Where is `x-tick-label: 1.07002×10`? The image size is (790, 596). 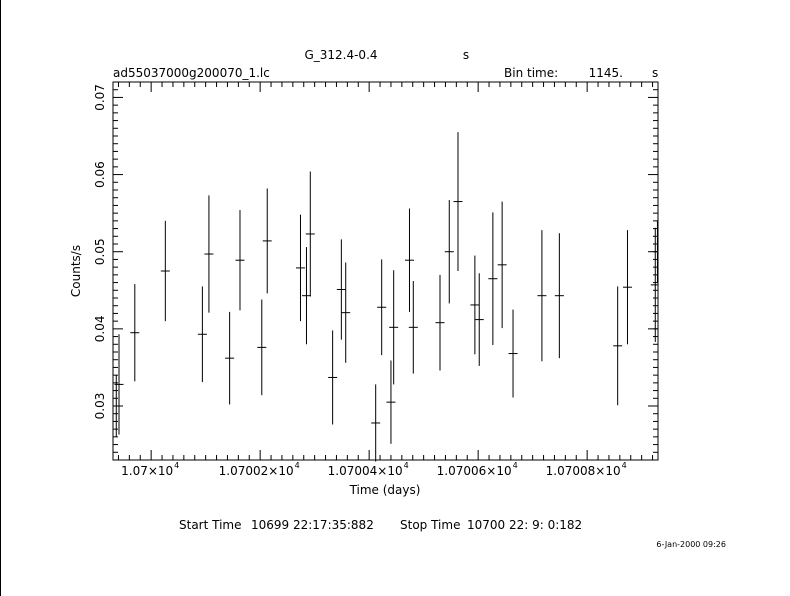 x-tick-label: 1.07002×10 is located at coordinates (256, 471).